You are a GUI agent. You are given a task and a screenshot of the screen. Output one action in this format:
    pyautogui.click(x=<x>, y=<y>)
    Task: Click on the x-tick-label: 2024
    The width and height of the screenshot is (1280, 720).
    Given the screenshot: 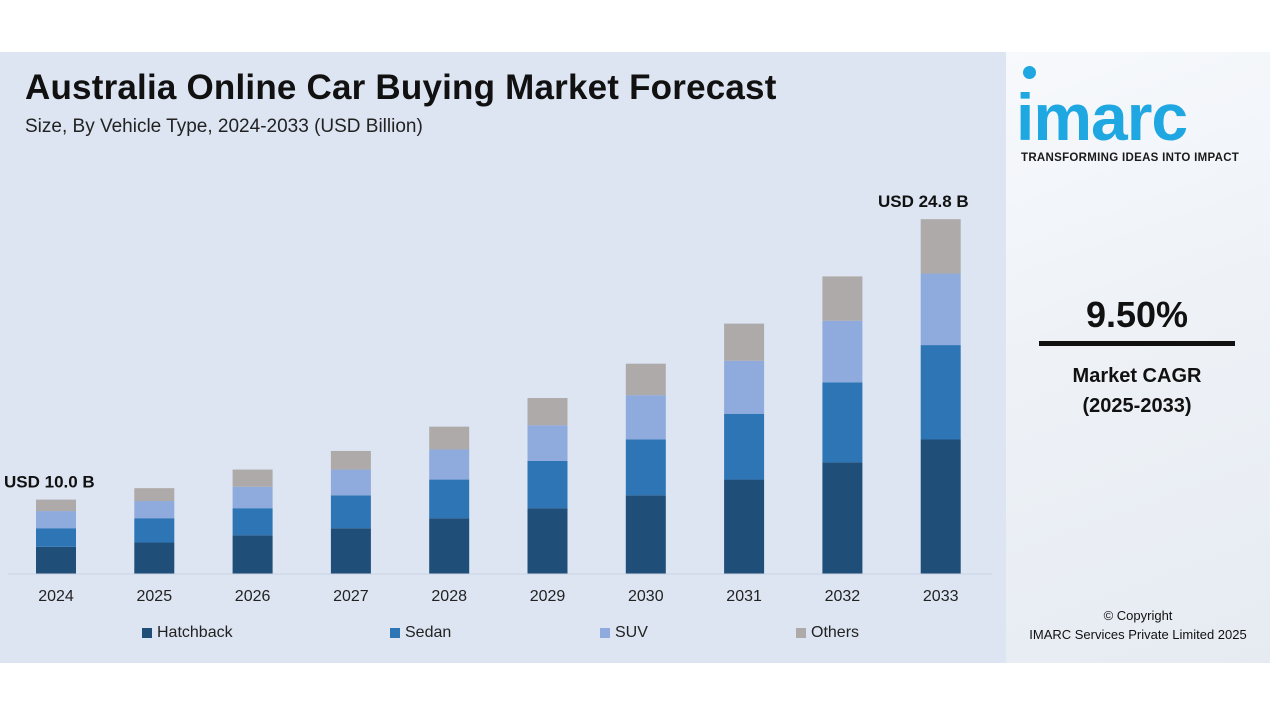 What is the action you would take?
    pyautogui.click(x=56, y=596)
    